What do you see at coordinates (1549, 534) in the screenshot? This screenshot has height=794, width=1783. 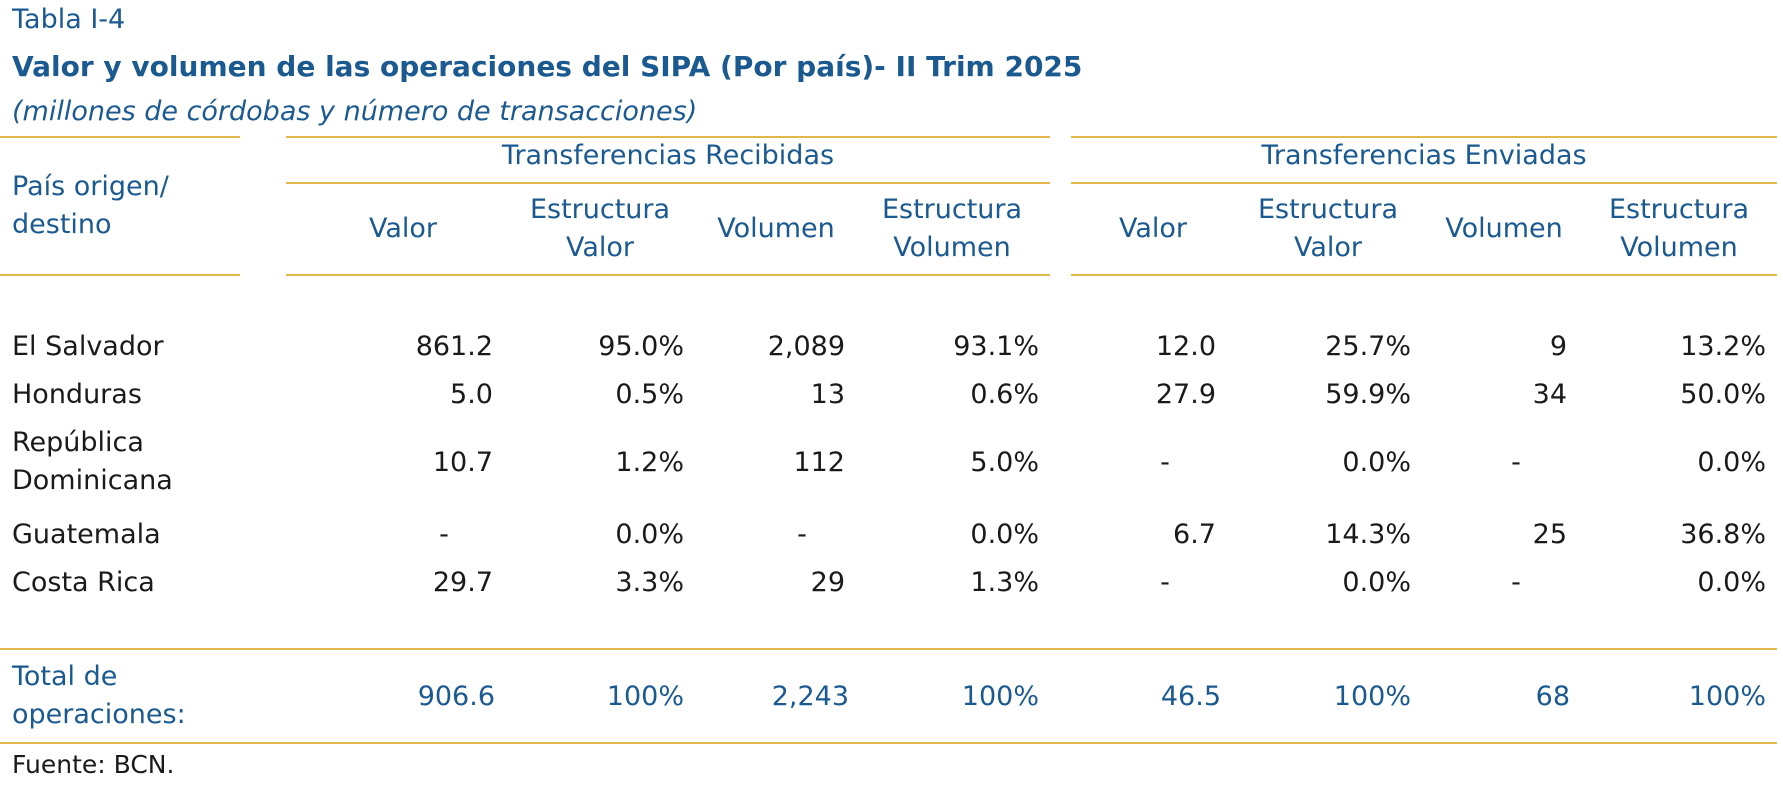 I see `cell: 25` at bounding box center [1549, 534].